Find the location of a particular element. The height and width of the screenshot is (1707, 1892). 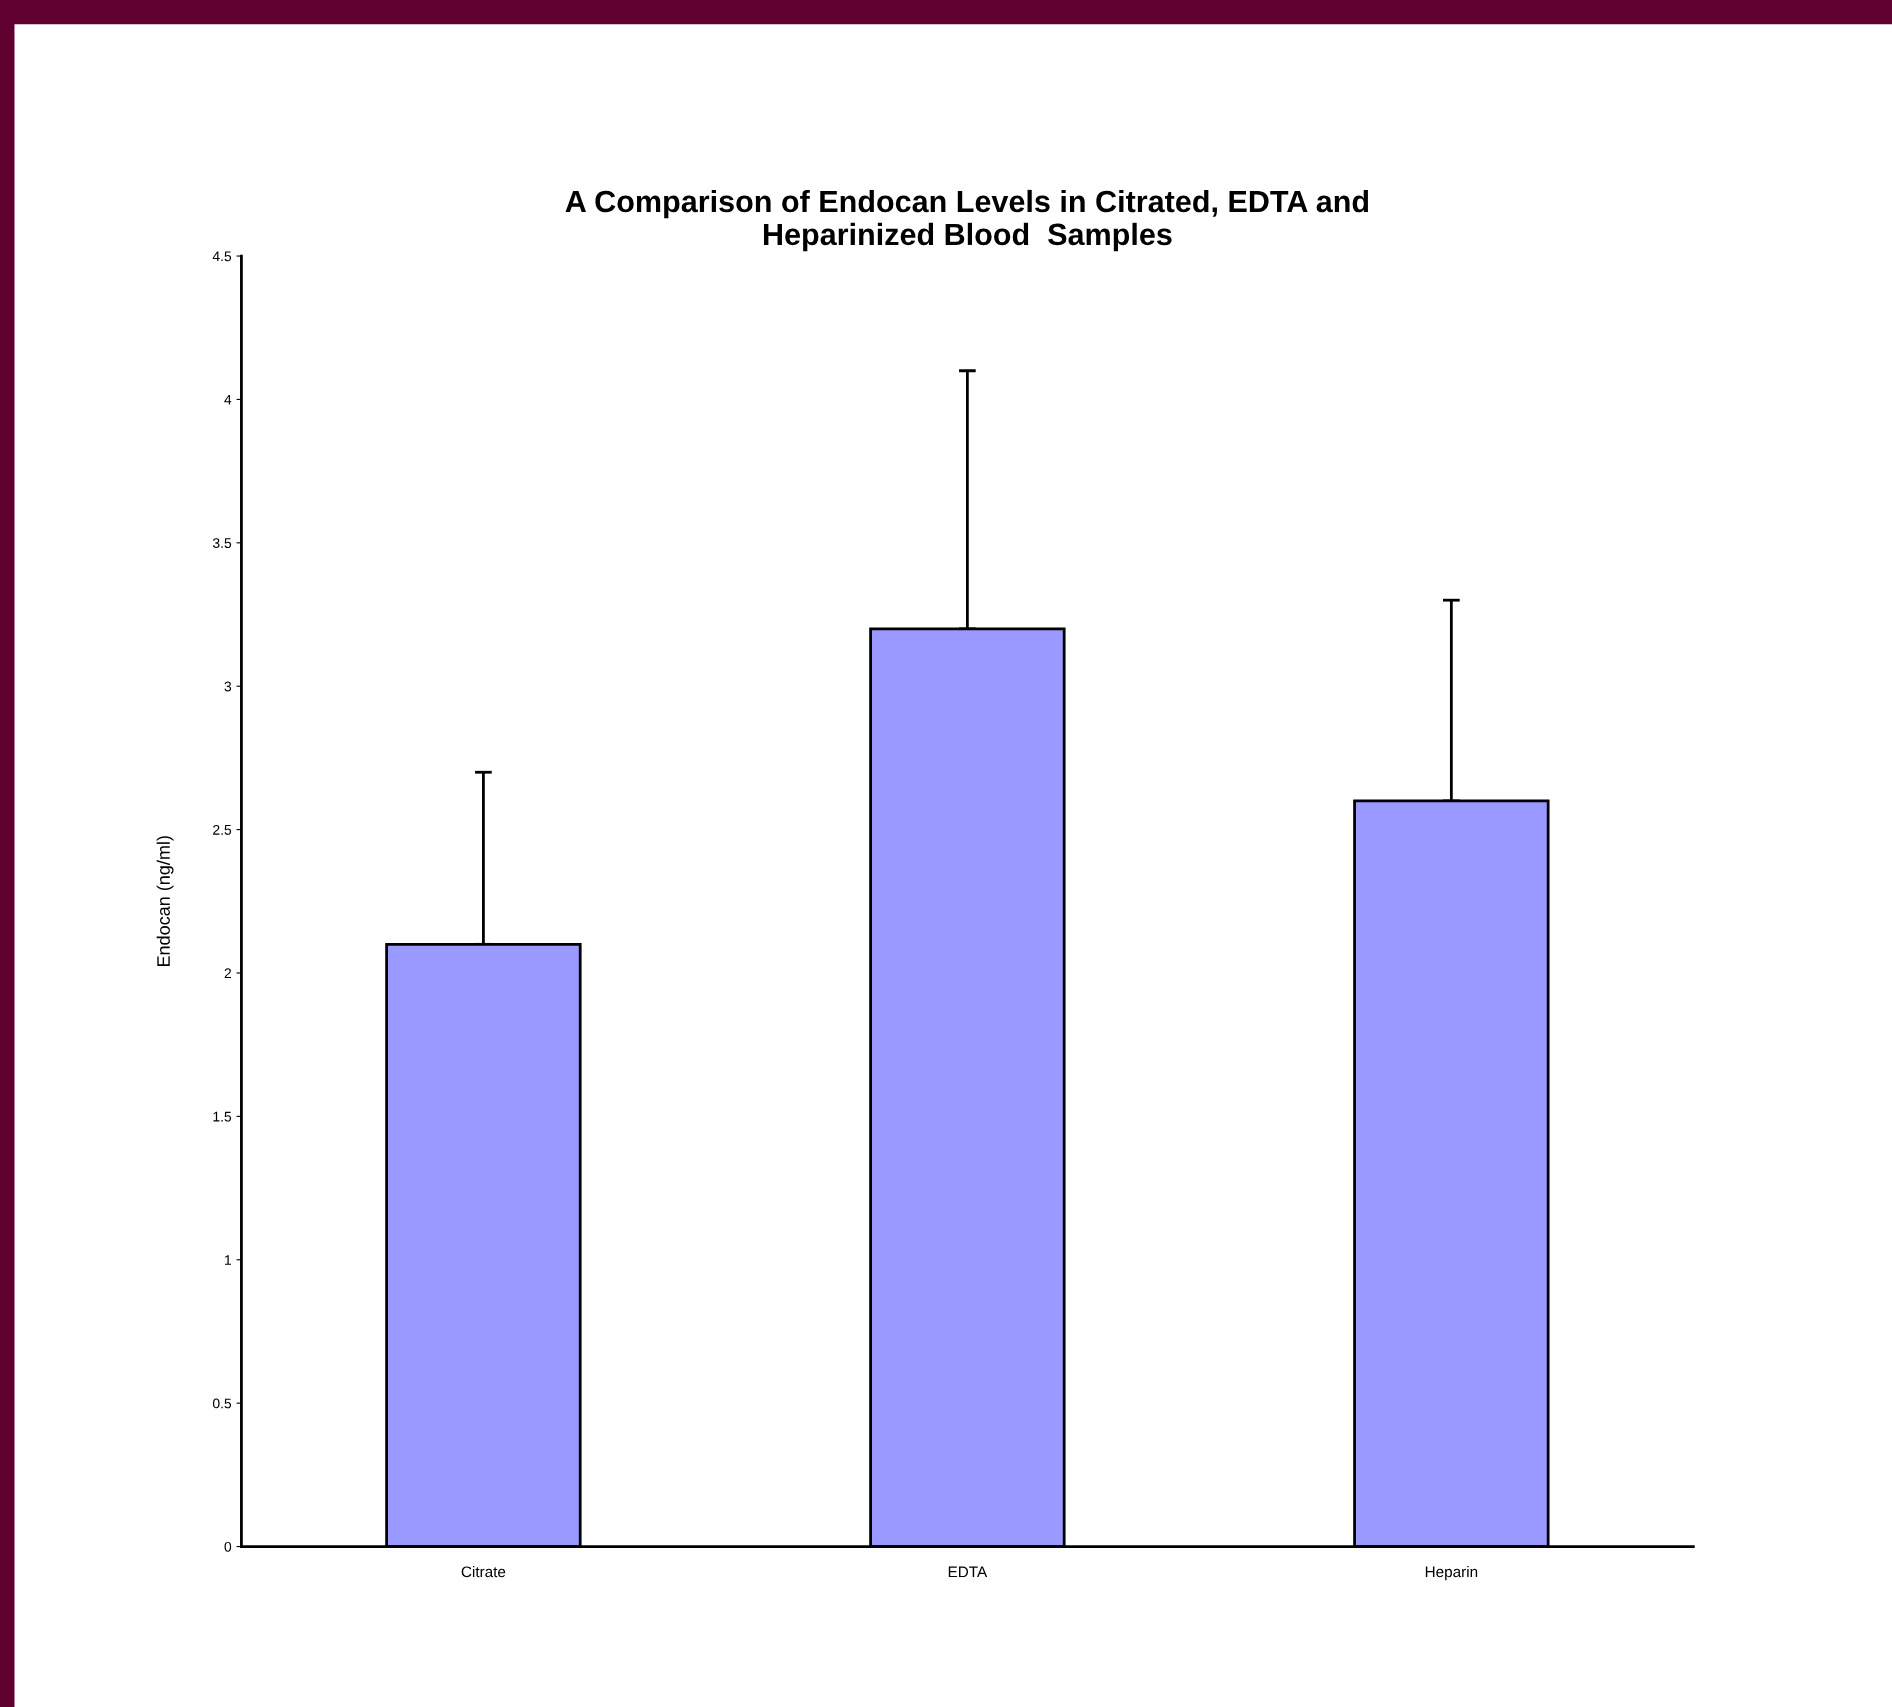

y-tick-label: 4.5 is located at coordinates (222, 256).